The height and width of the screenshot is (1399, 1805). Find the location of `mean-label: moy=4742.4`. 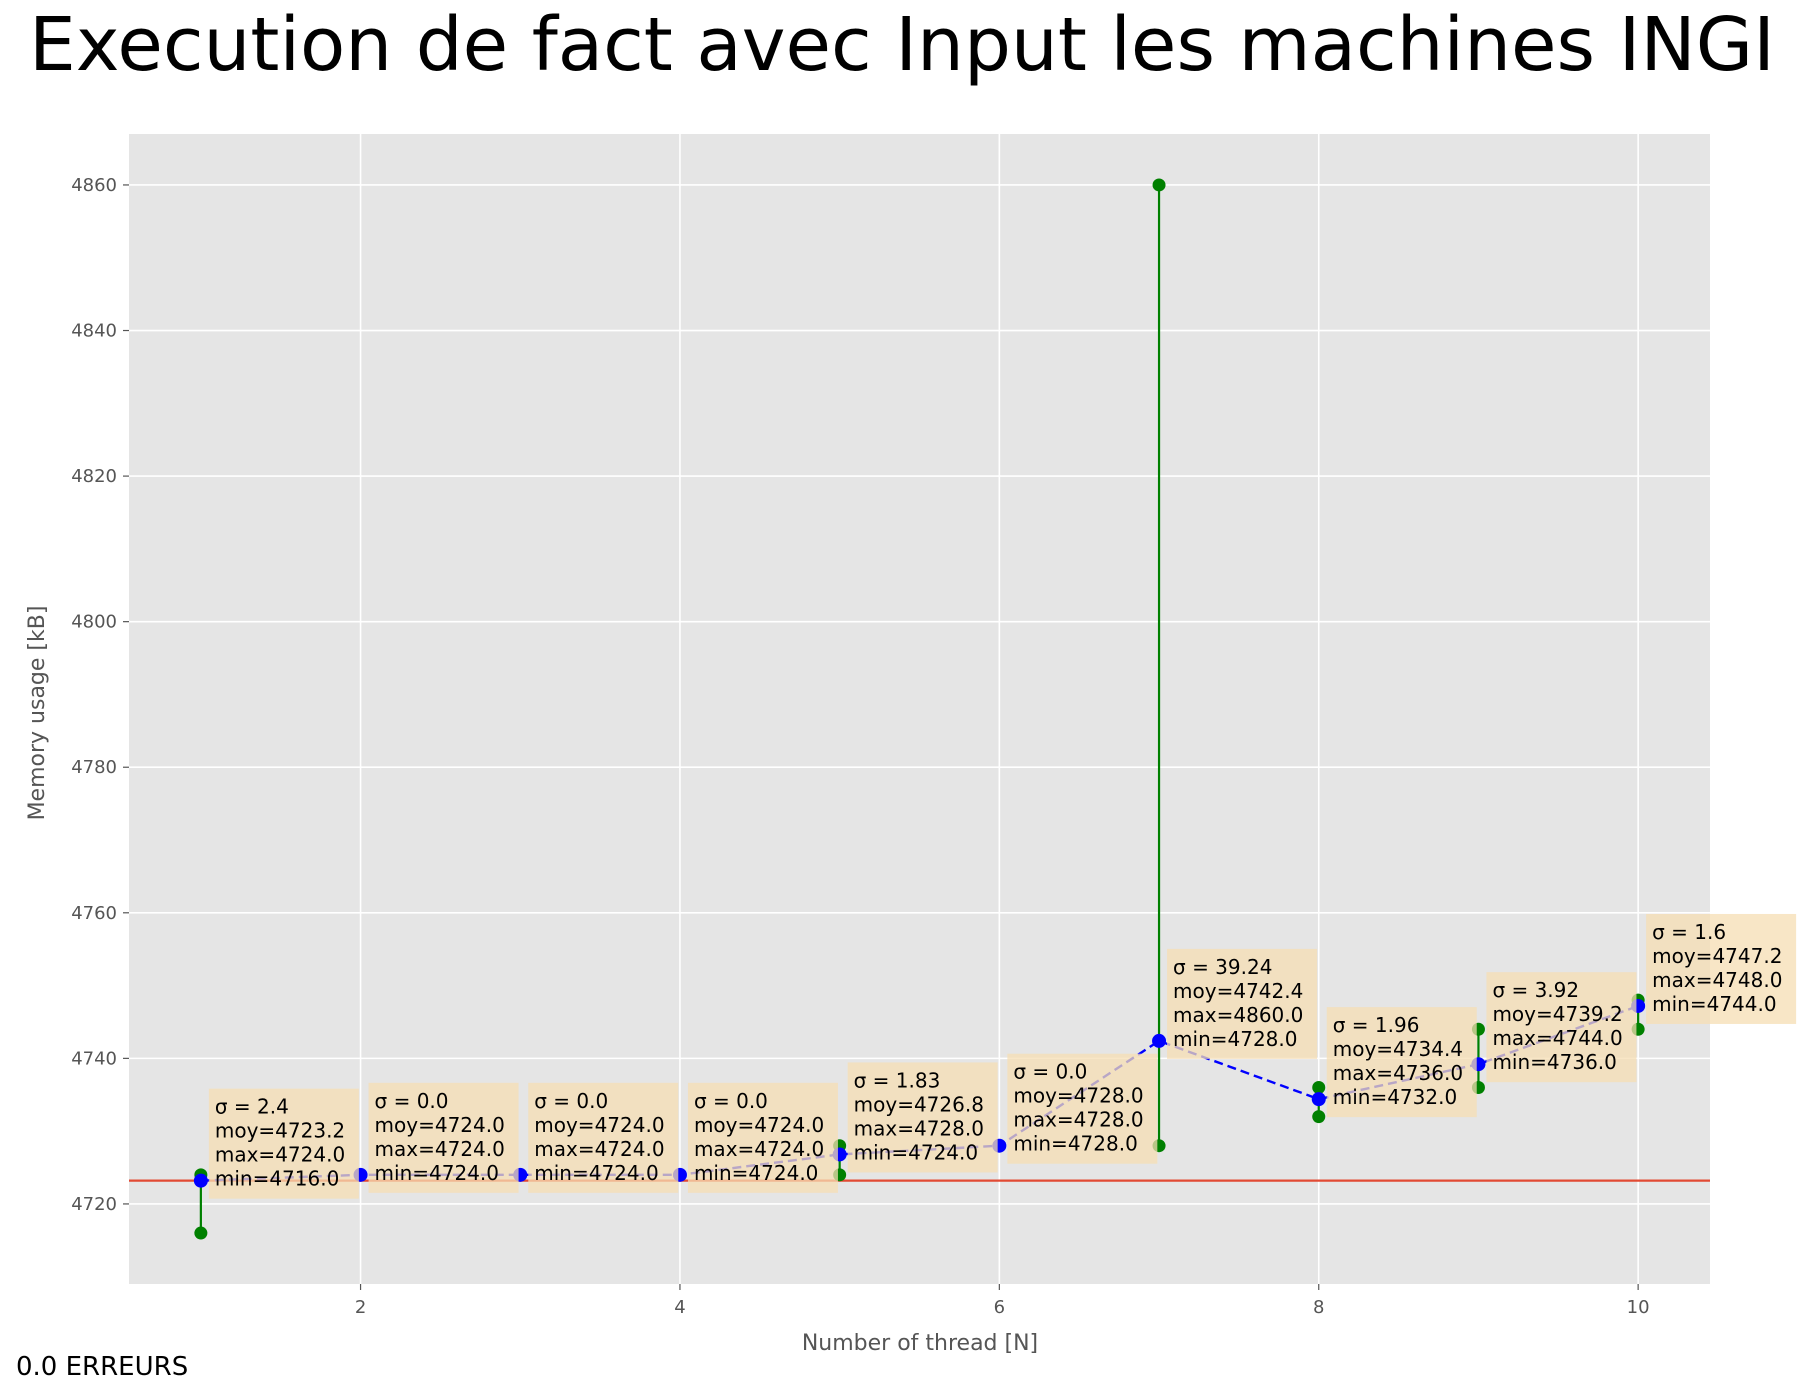

mean-label: moy=4742.4 is located at coordinates (1238, 991).